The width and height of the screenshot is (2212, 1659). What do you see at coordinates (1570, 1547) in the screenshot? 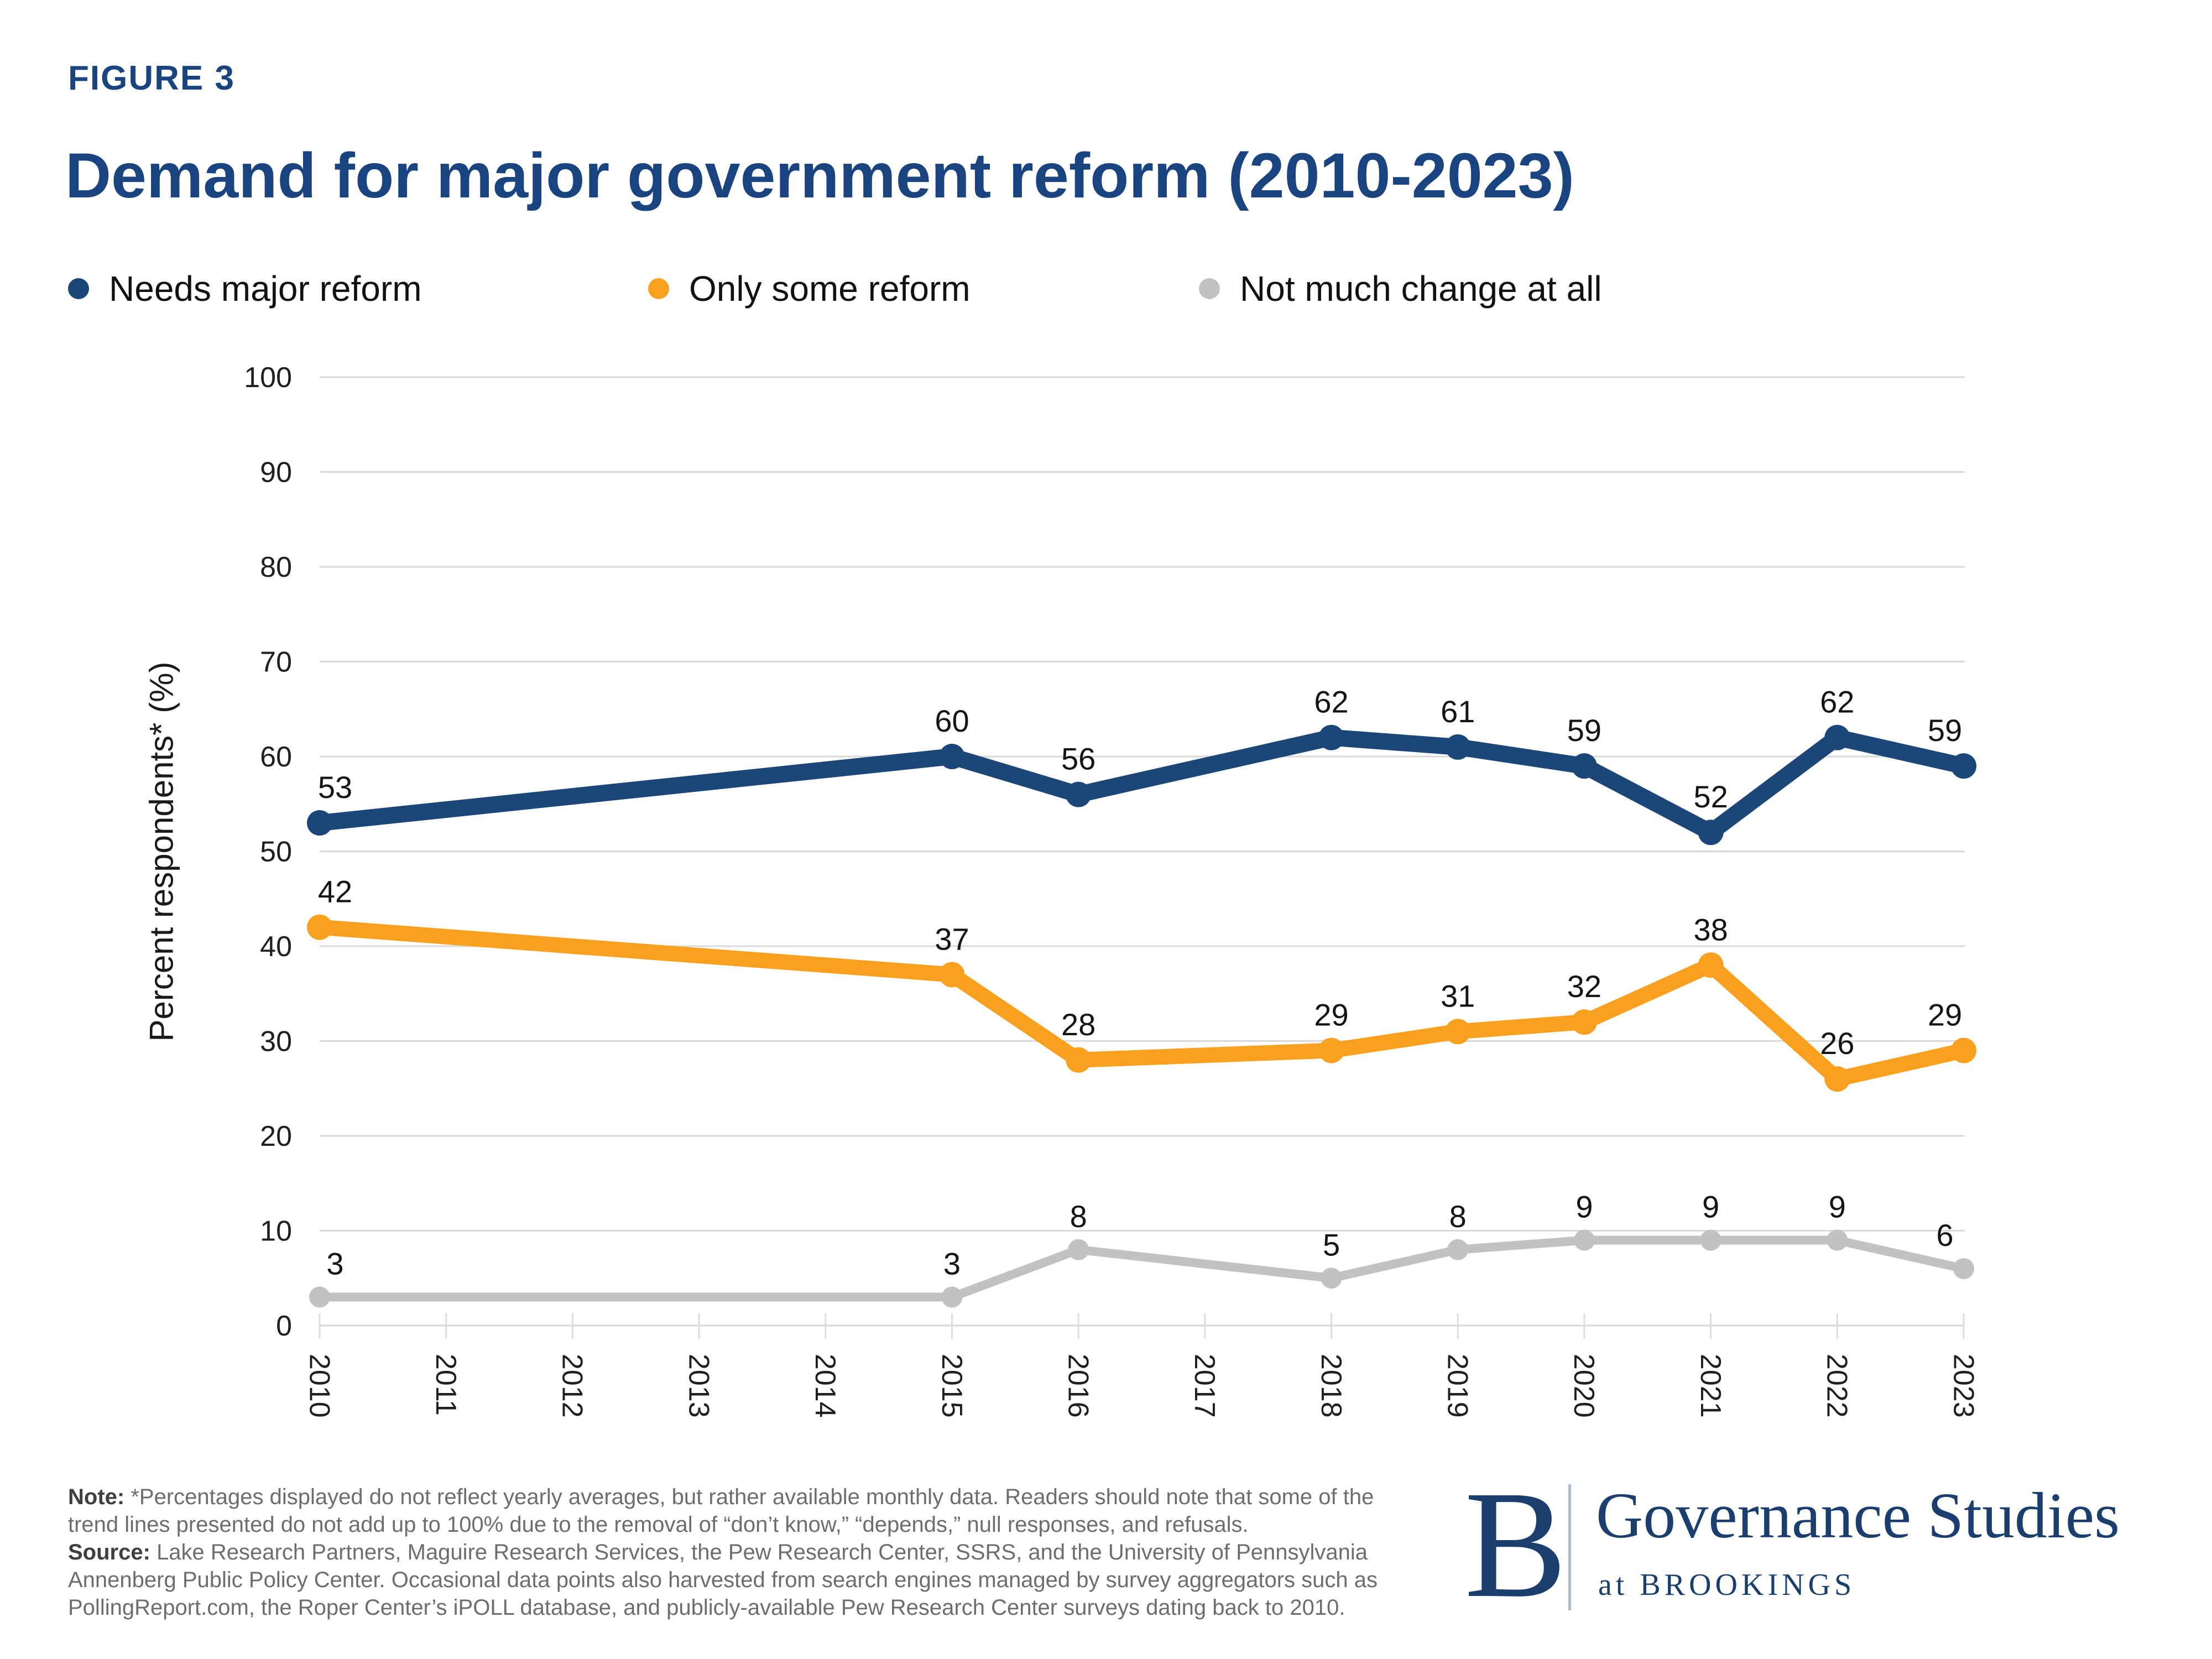
I see `logo-divider` at bounding box center [1570, 1547].